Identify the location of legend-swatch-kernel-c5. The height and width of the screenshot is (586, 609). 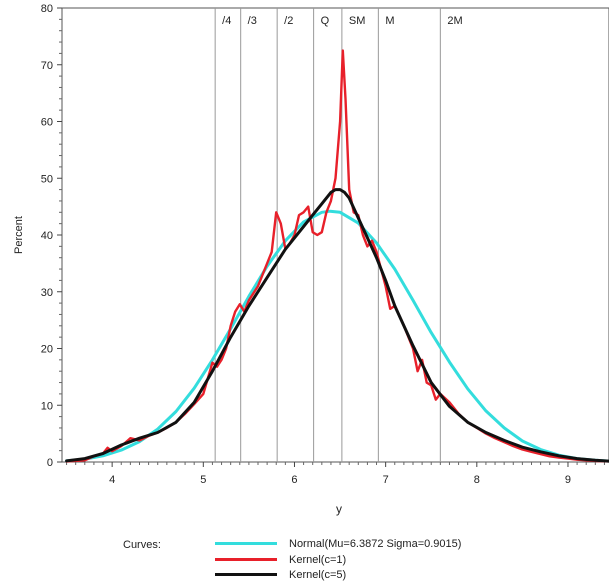
(246, 574).